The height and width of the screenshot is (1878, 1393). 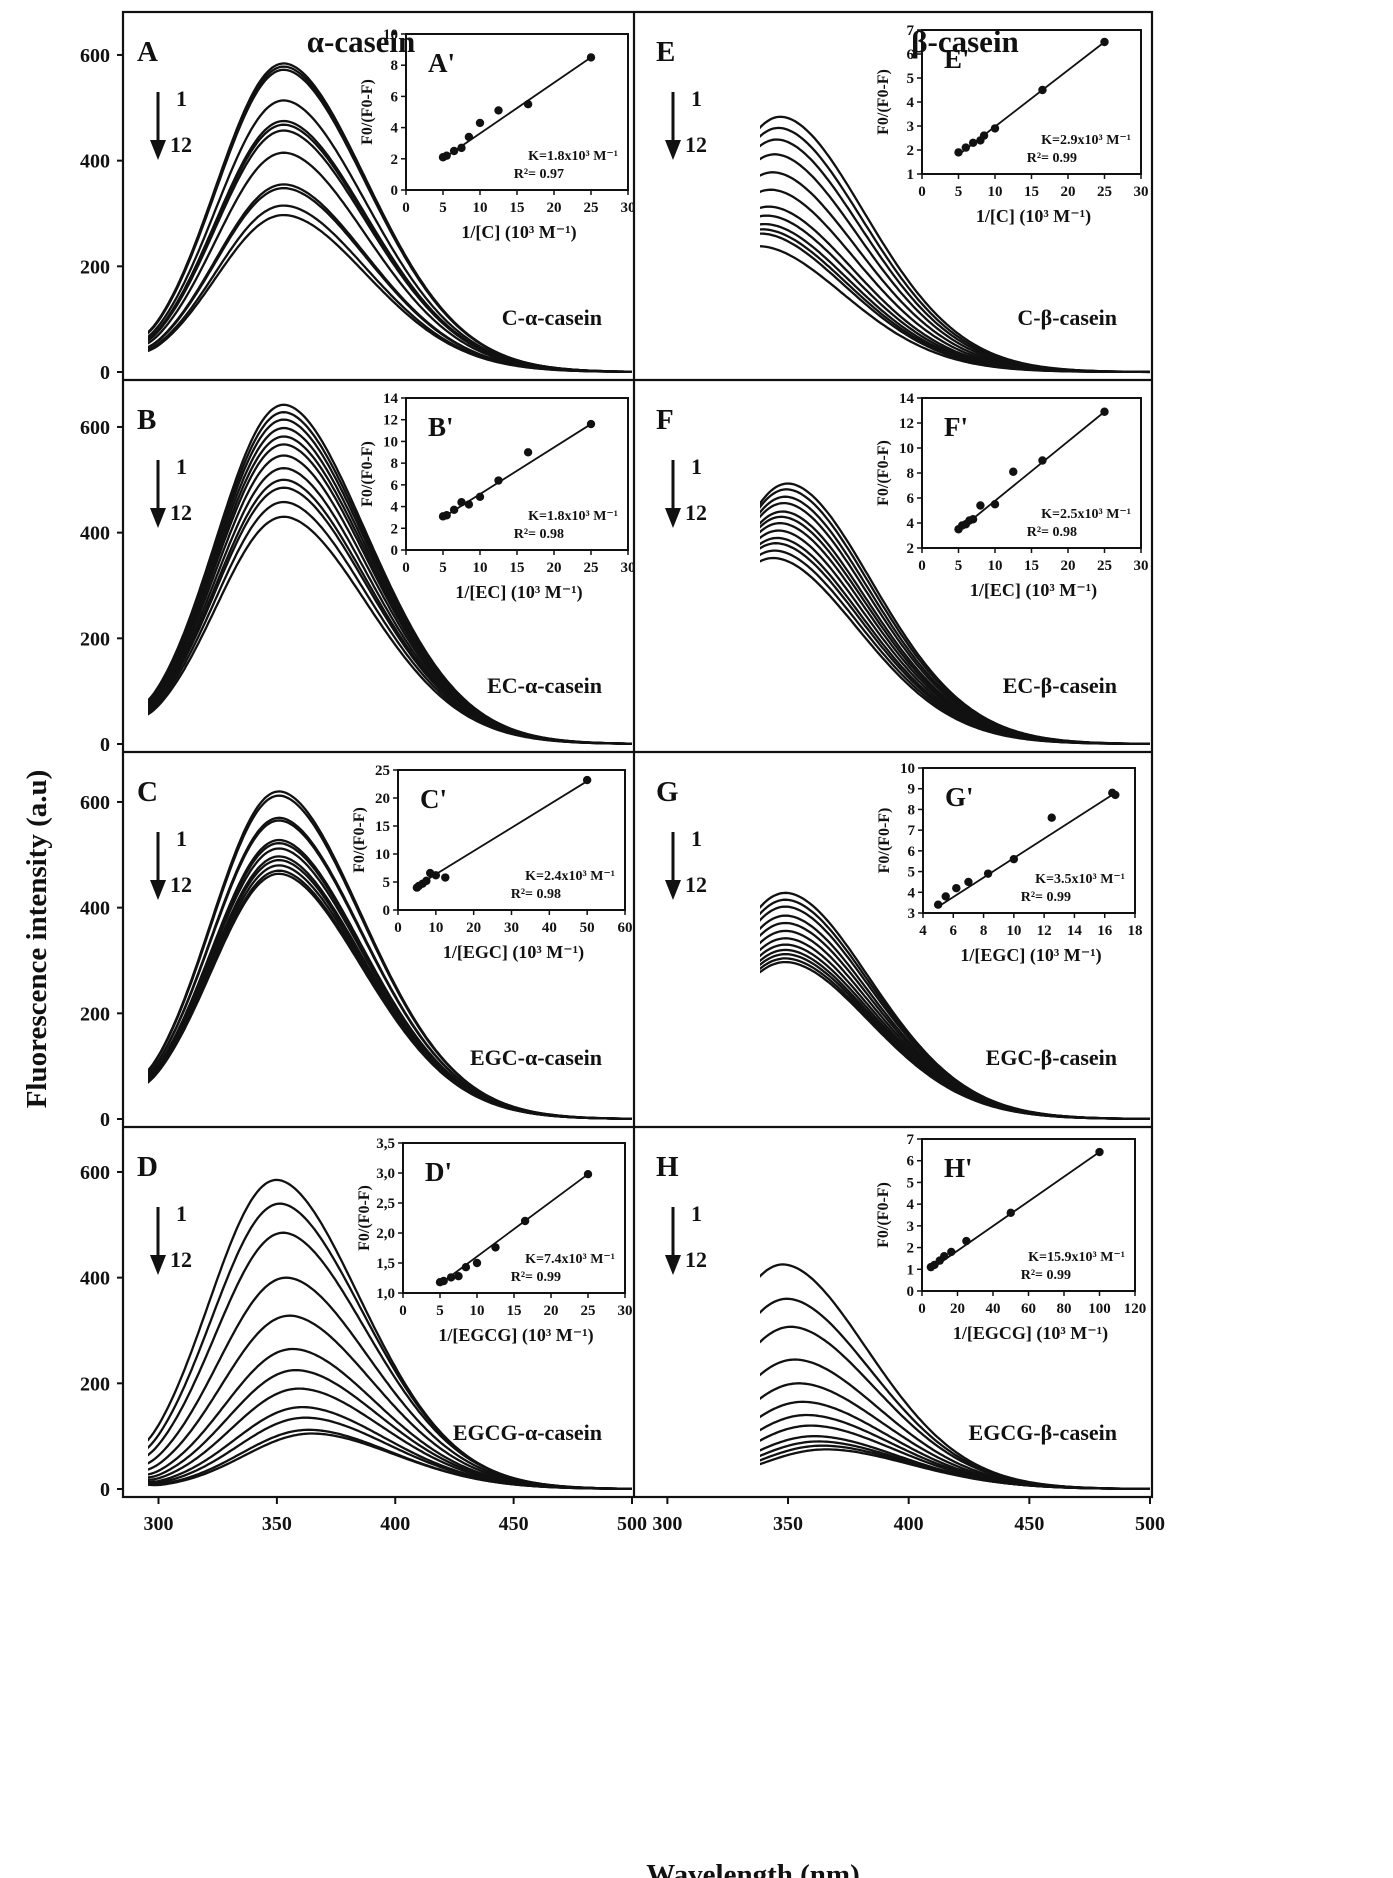 I want to click on panel-B, so click(x=390, y=574).